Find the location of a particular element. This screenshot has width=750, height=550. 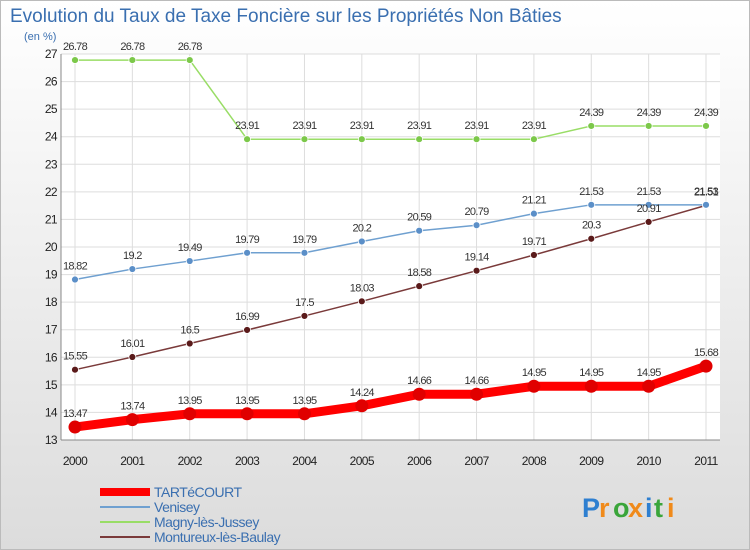

legend-label: TARTéCOURT is located at coordinates (198, 492).